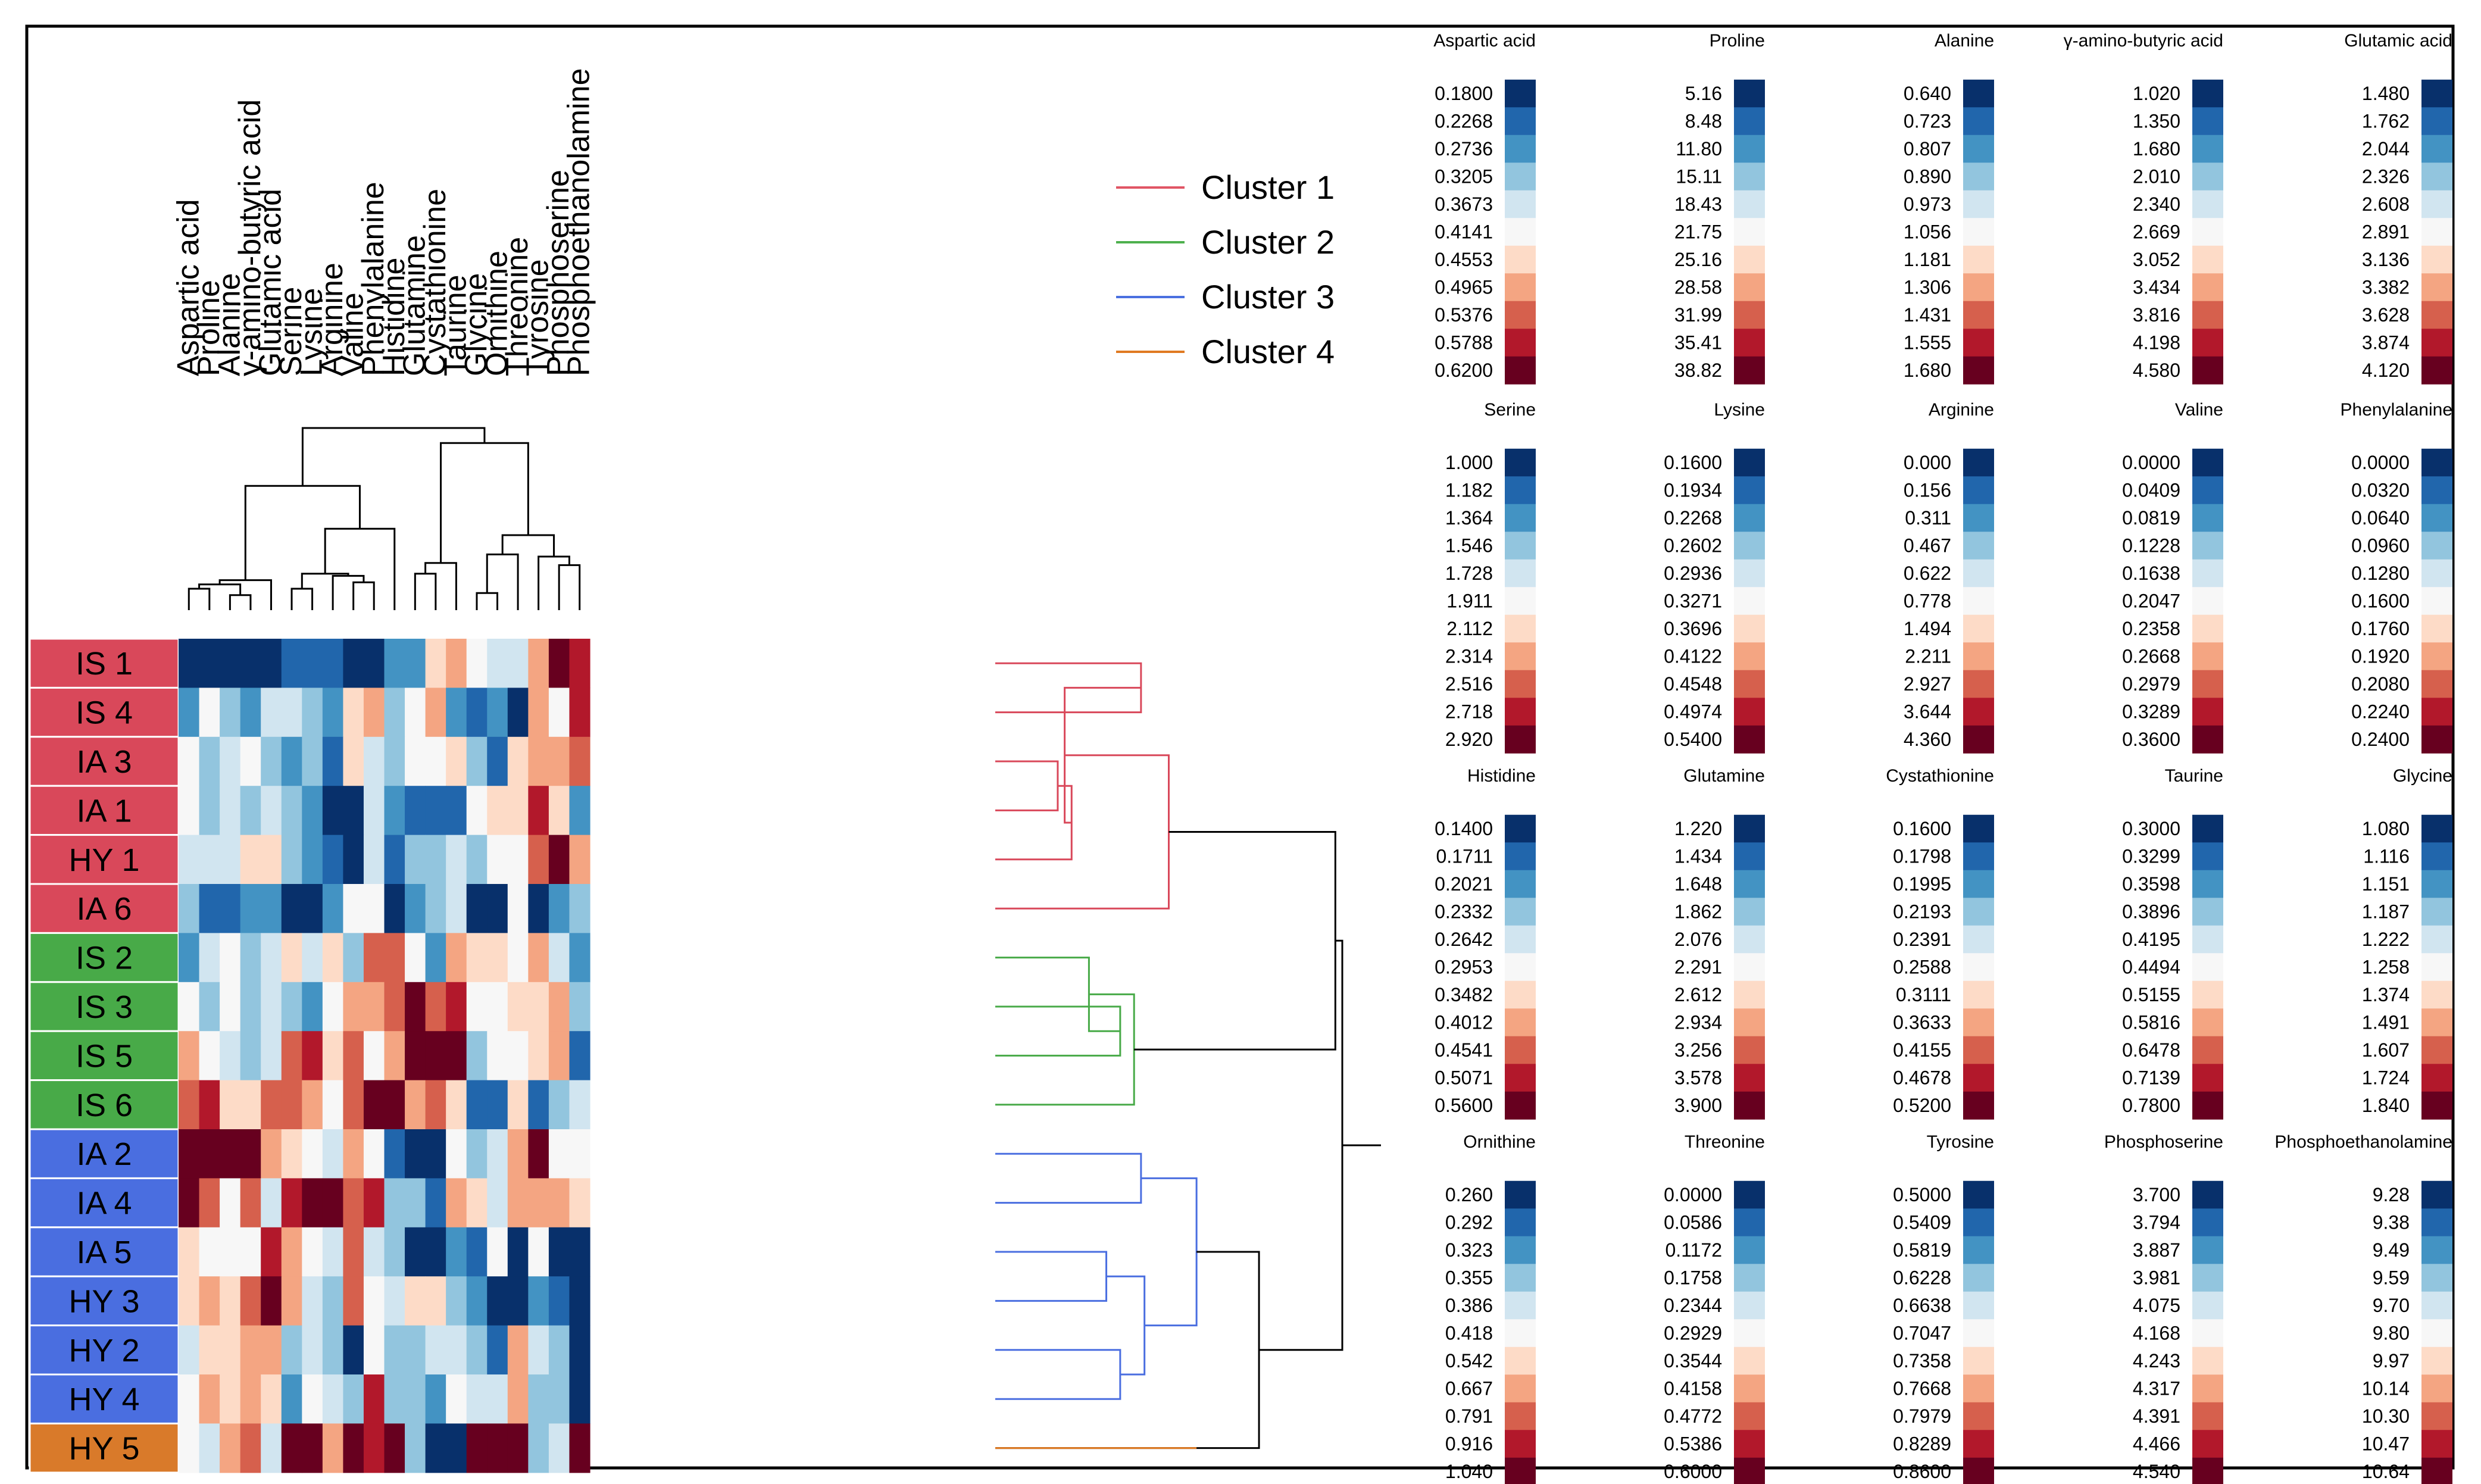  Describe the element at coordinates (2380, 546) in the screenshot. I see `colorbar-tick: 0.0960` at that location.